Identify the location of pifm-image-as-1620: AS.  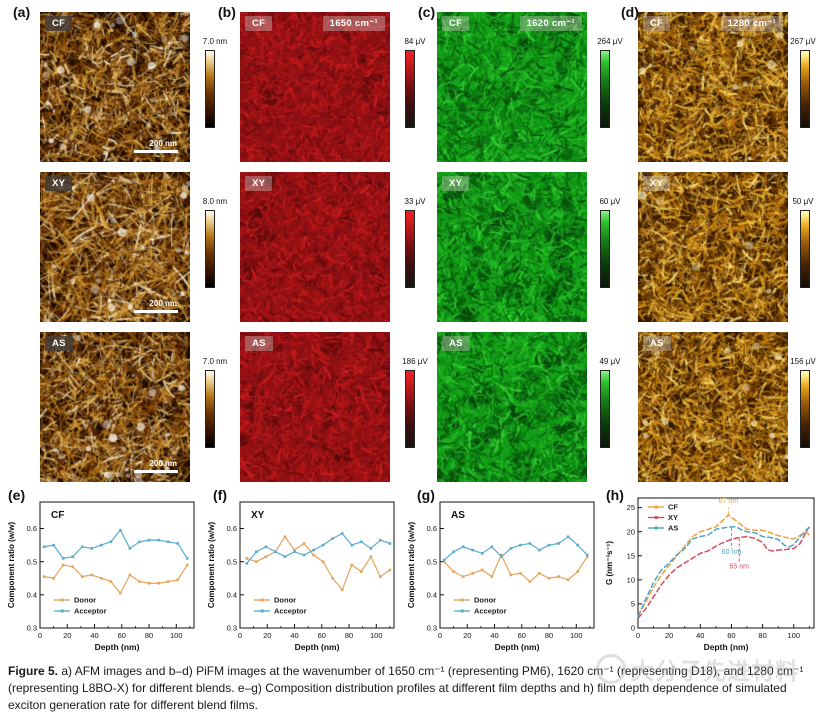
(512, 407).